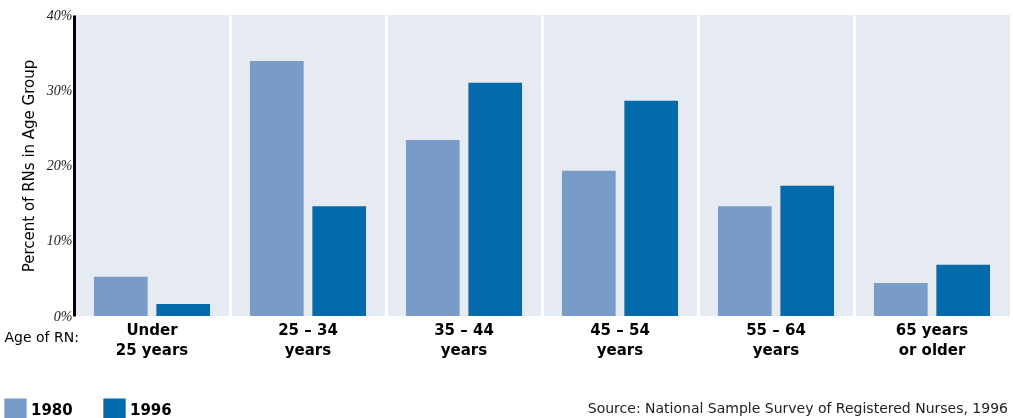 The height and width of the screenshot is (418, 1013). What do you see at coordinates (63, 316) in the screenshot?
I see `y-tick-label: 0%` at bounding box center [63, 316].